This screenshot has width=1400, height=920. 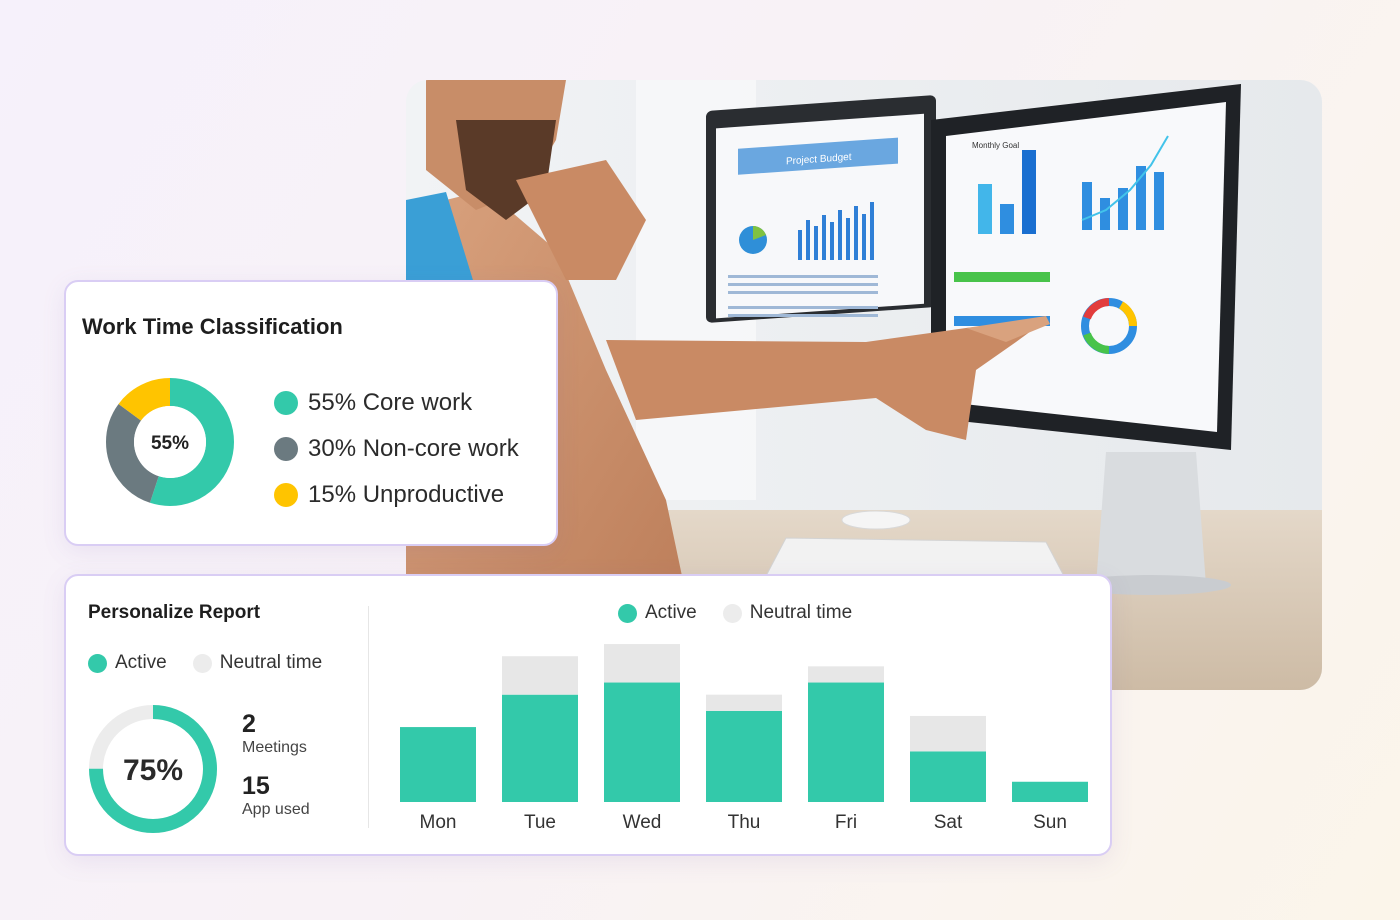 What do you see at coordinates (995, 145) in the screenshot?
I see `screen-right-title: Monthly Goal` at bounding box center [995, 145].